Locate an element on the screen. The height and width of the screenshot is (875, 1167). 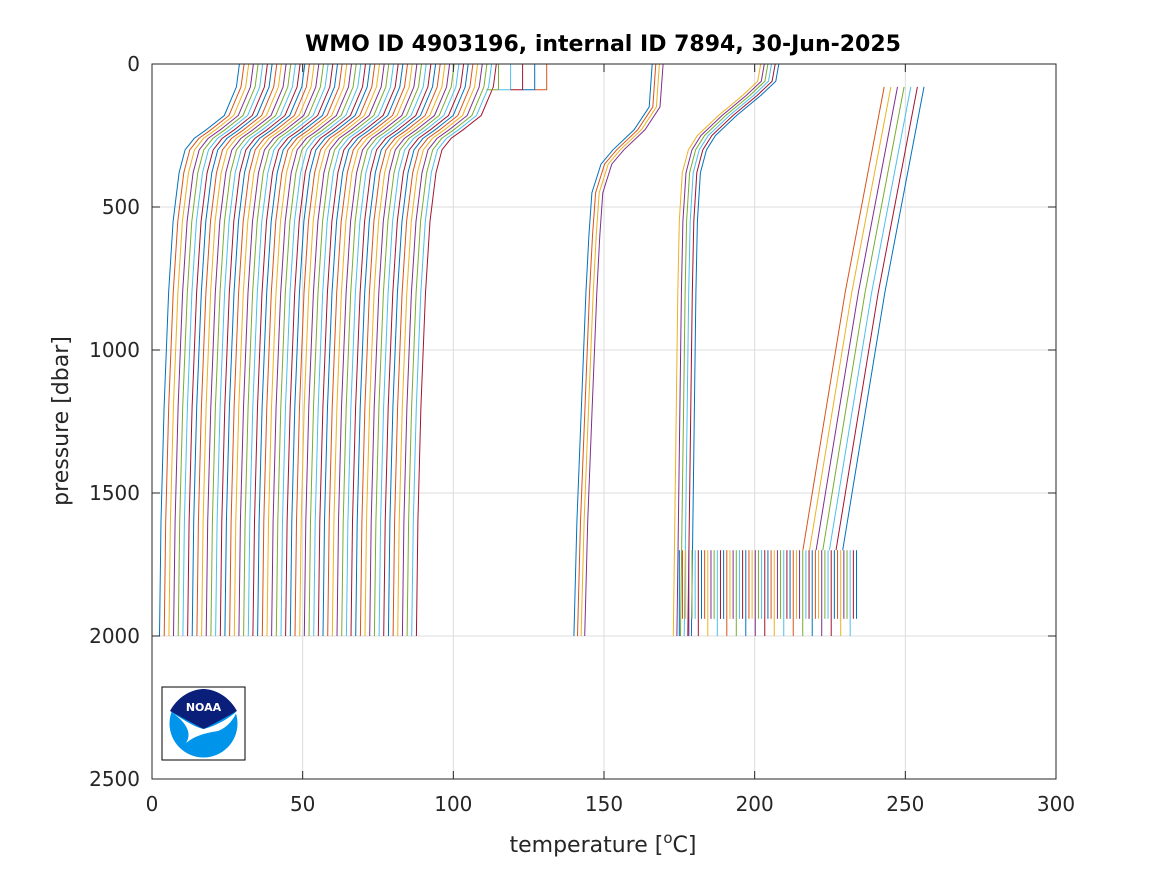
x-tick-label: 150 is located at coordinates (604, 804).